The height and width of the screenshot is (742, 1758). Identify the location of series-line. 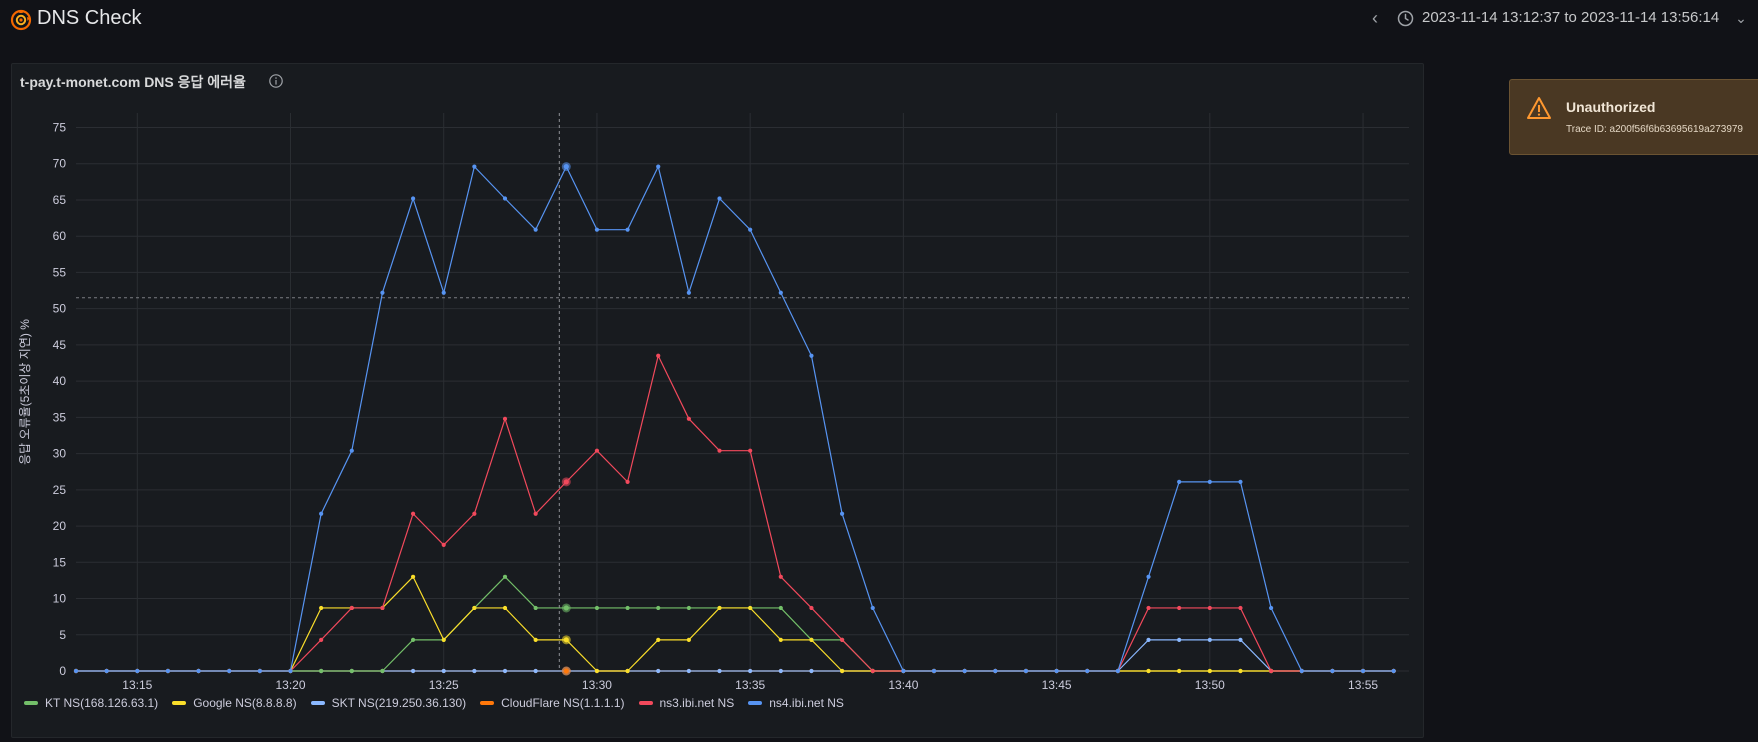
(735, 655).